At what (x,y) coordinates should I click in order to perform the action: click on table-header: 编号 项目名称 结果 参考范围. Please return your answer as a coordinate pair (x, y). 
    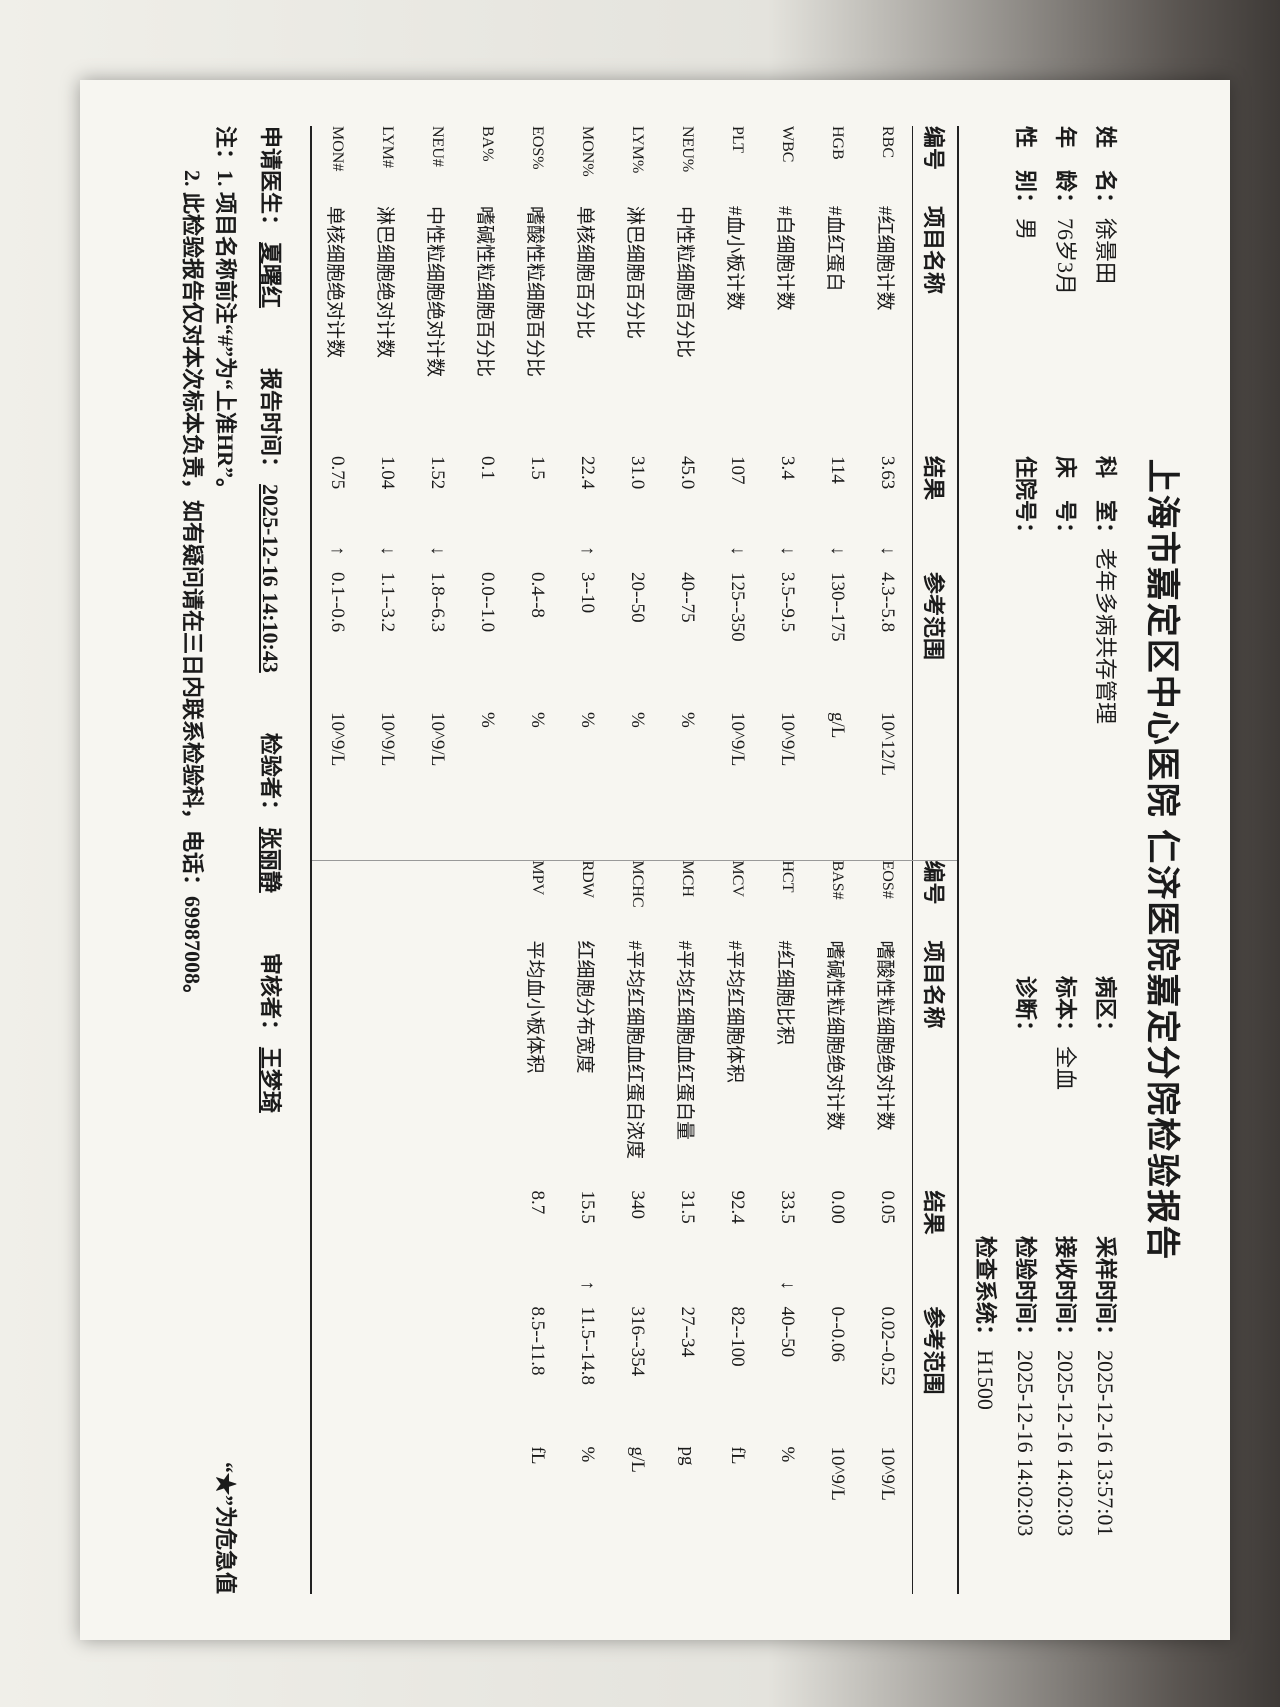
    Looking at the image, I should click on (934, 1227).